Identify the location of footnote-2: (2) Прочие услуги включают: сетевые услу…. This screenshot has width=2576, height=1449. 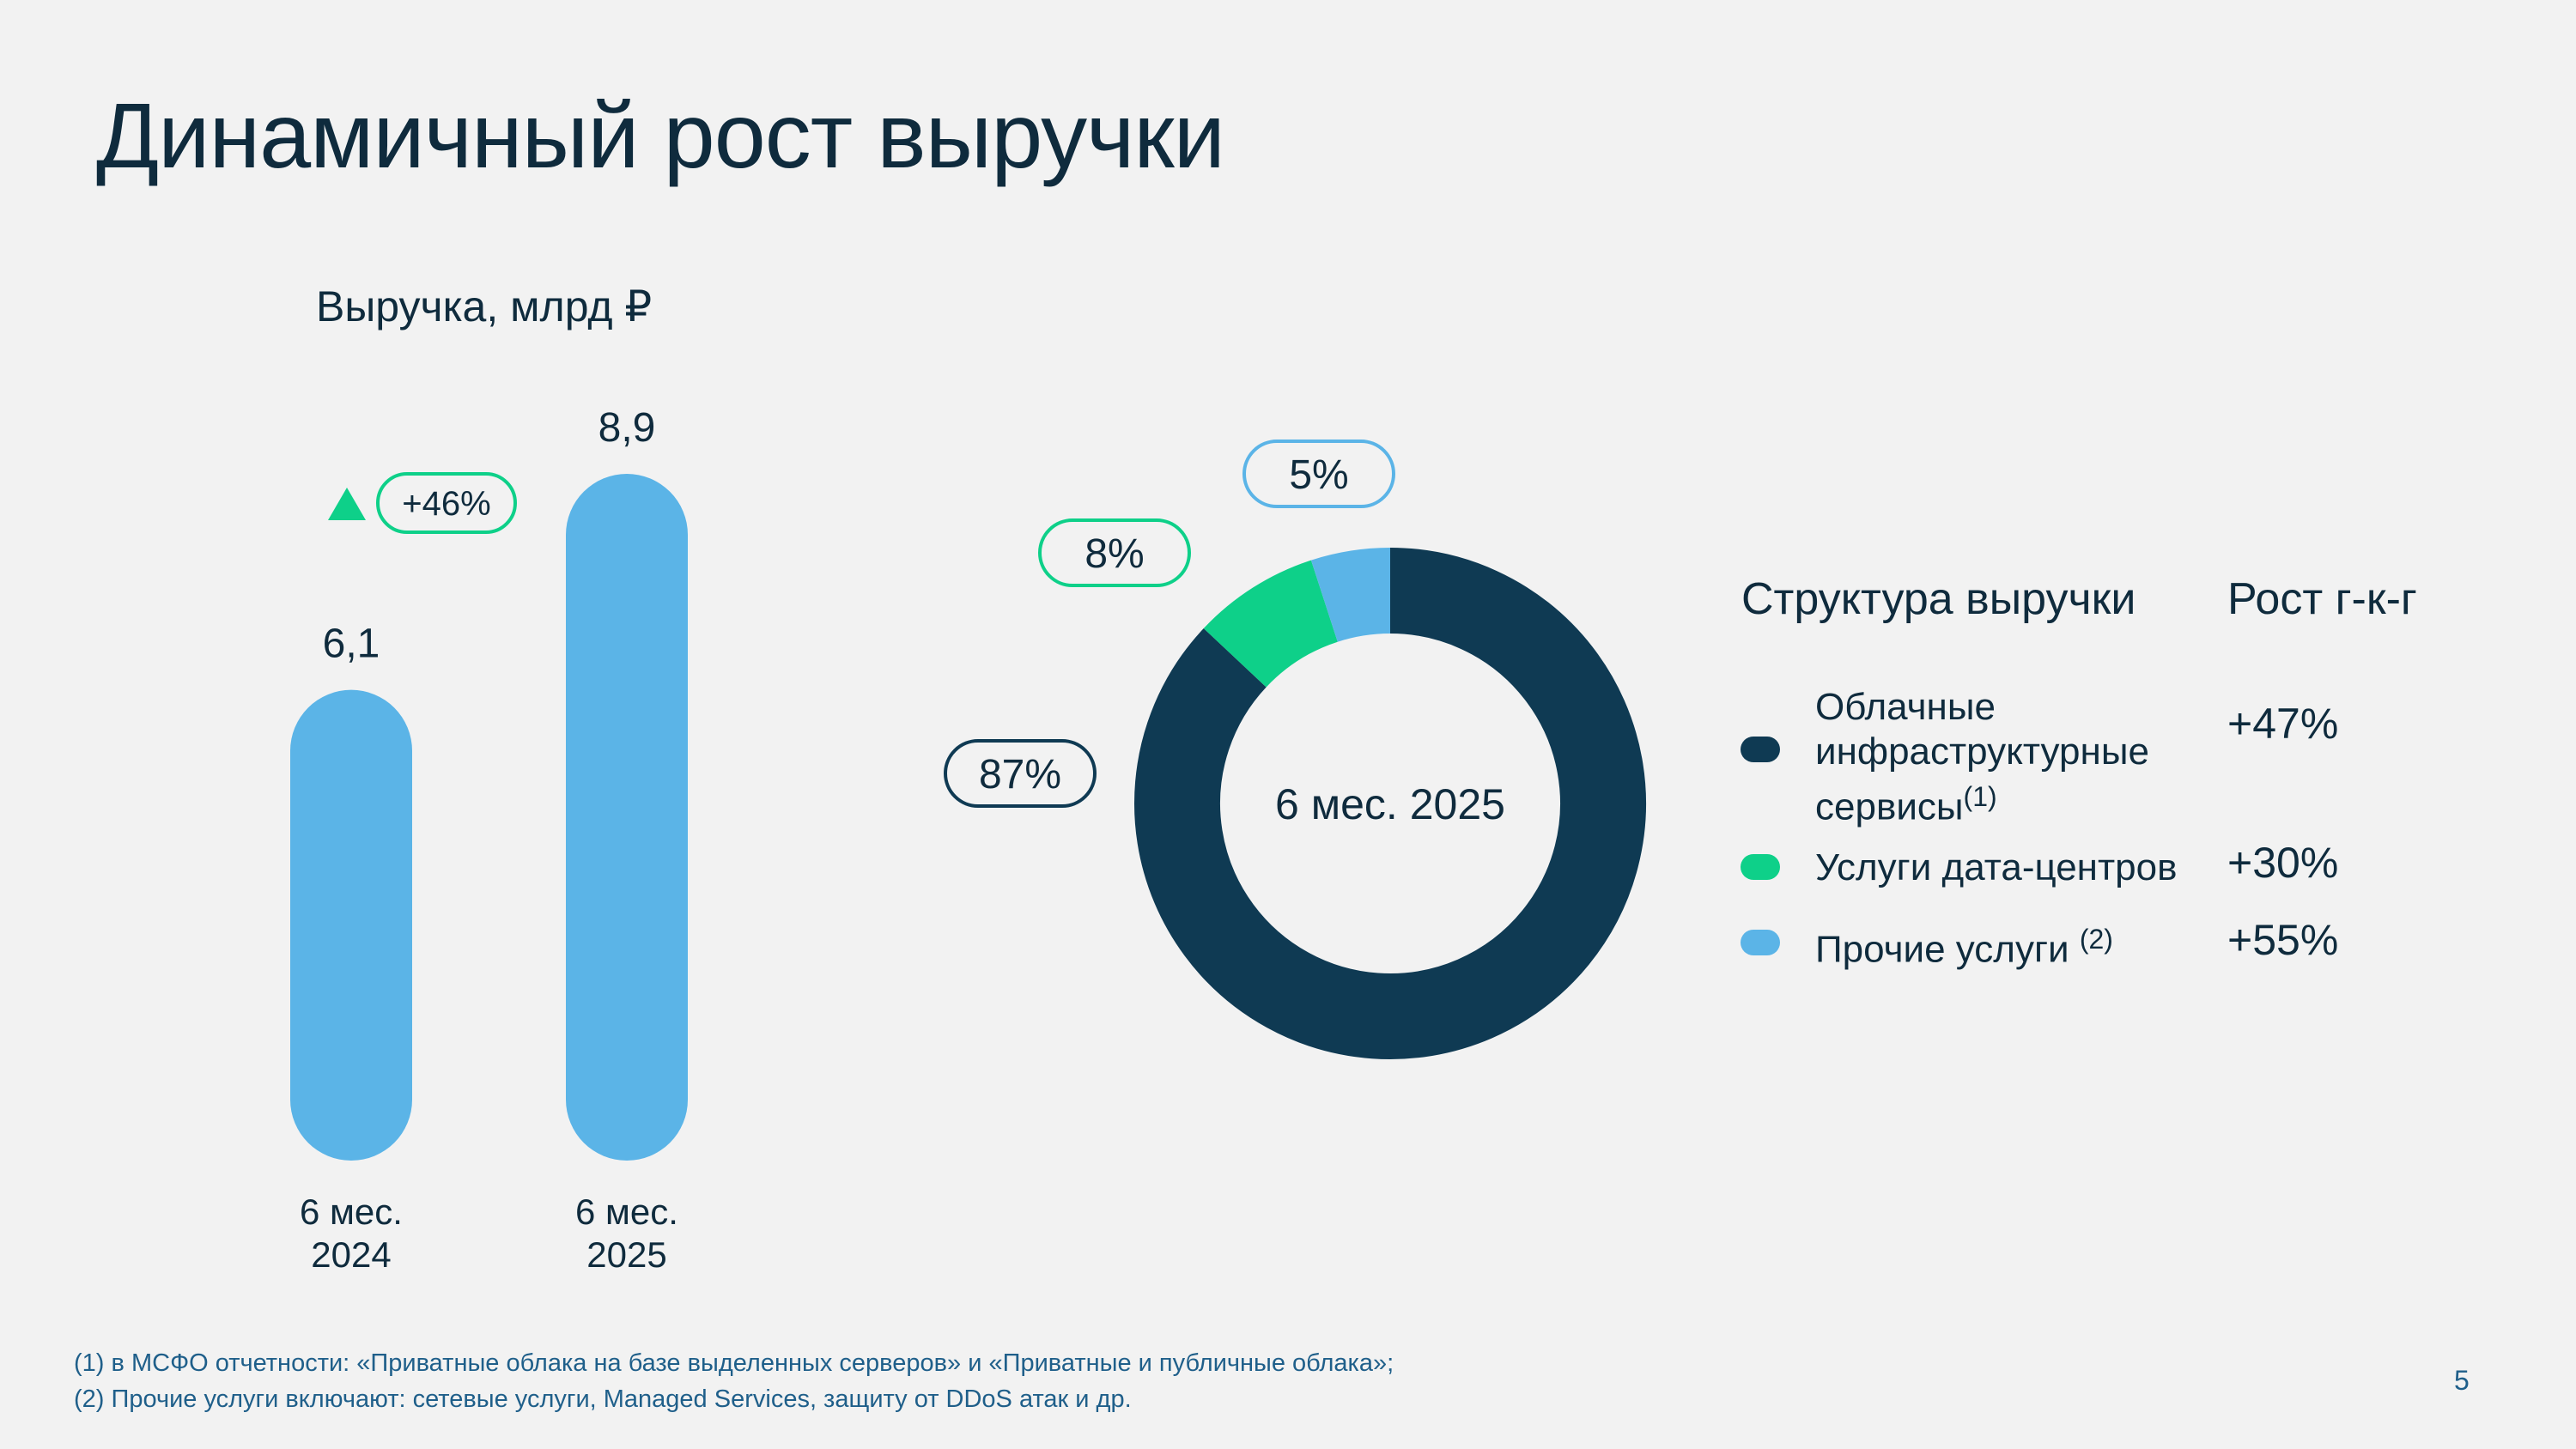
(603, 1399).